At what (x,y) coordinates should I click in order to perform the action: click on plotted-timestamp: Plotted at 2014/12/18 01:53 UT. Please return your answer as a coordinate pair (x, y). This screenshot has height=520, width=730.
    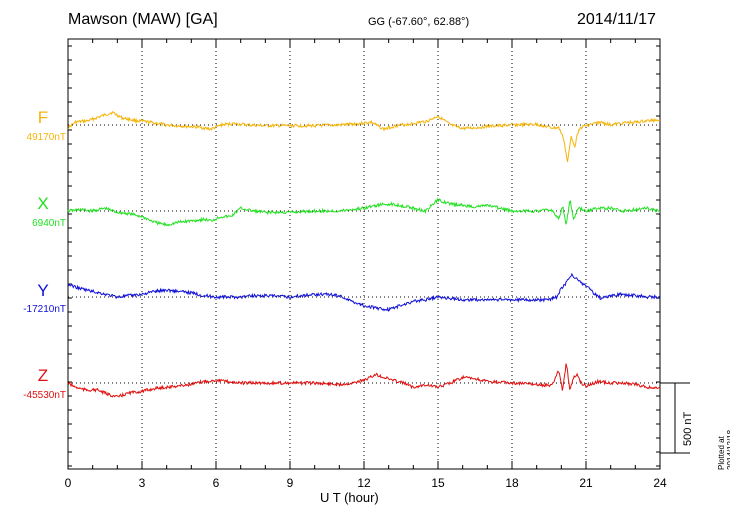
    Looking at the image, I should click on (723, 450).